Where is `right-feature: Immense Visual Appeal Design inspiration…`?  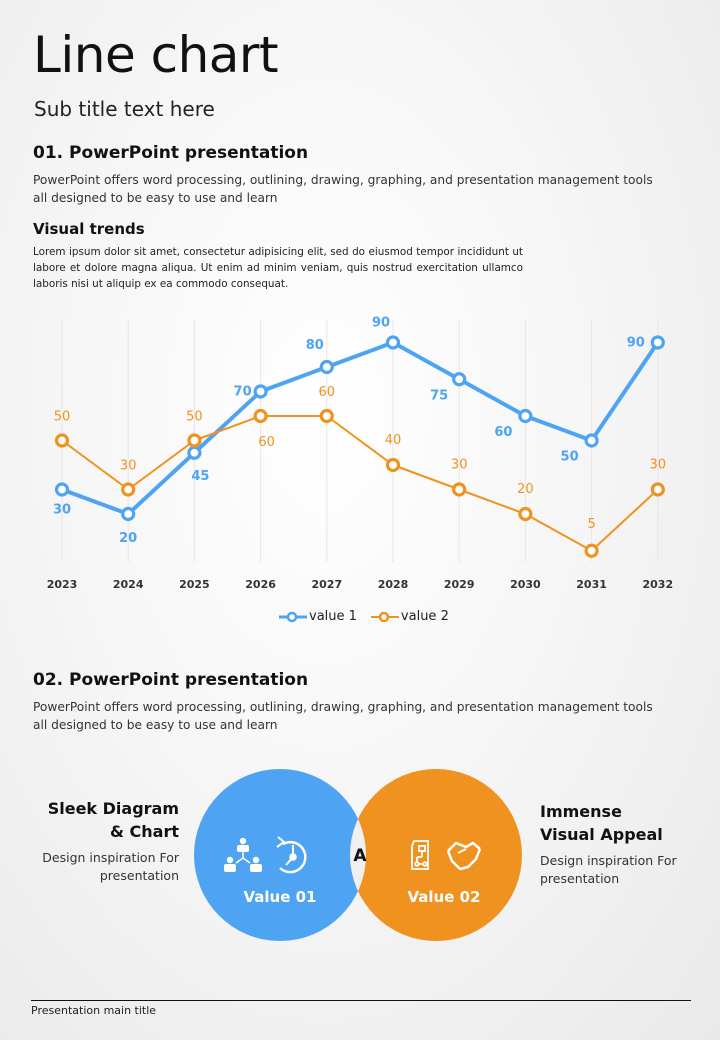 right-feature: Immense Visual Appeal Design inspiration… is located at coordinates (625, 844).